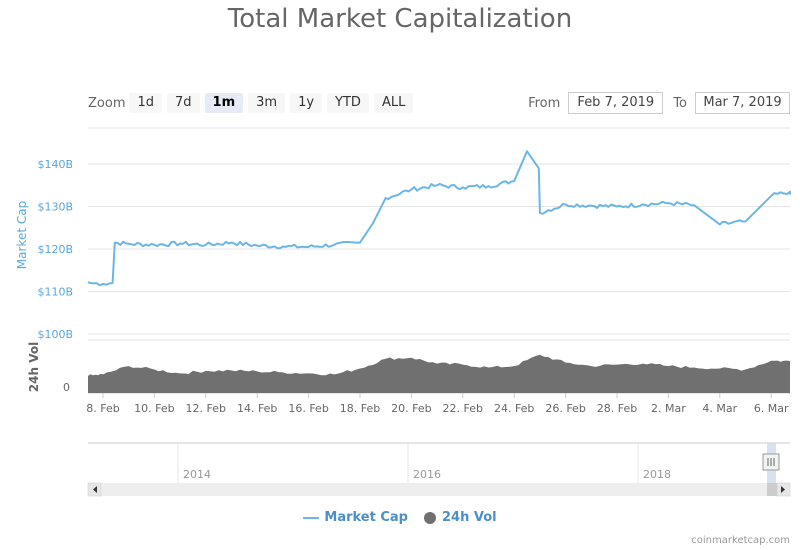 This screenshot has height=550, width=800. I want to click on navigator-year-2016: 2016, so click(427, 474).